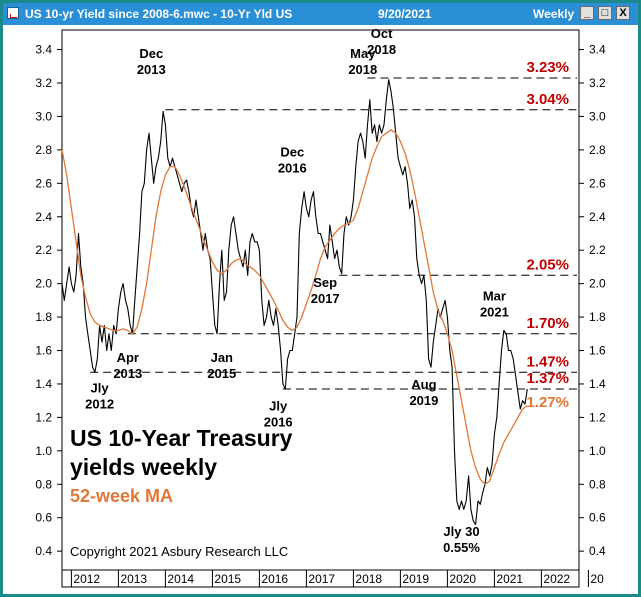 Image resolution: width=641 pixels, height=597 pixels. What do you see at coordinates (597, 83) in the screenshot?
I see `y-tick-label-right: 3.2` at bounding box center [597, 83].